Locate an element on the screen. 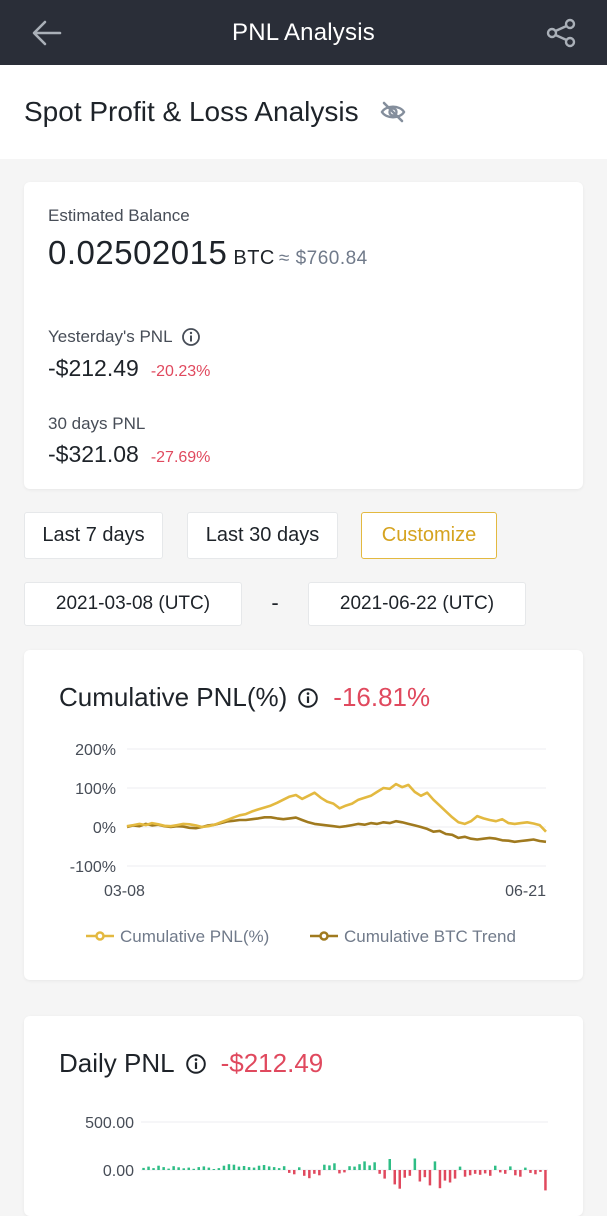 The width and height of the screenshot is (607, 1216). yesterday-pnl-label: Yesterday's PNL is located at coordinates (110, 336).